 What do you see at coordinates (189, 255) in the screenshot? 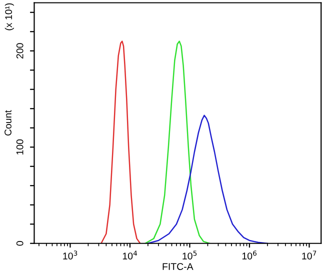
I see `x-tick-label: 10$^{5}$` at bounding box center [189, 255].